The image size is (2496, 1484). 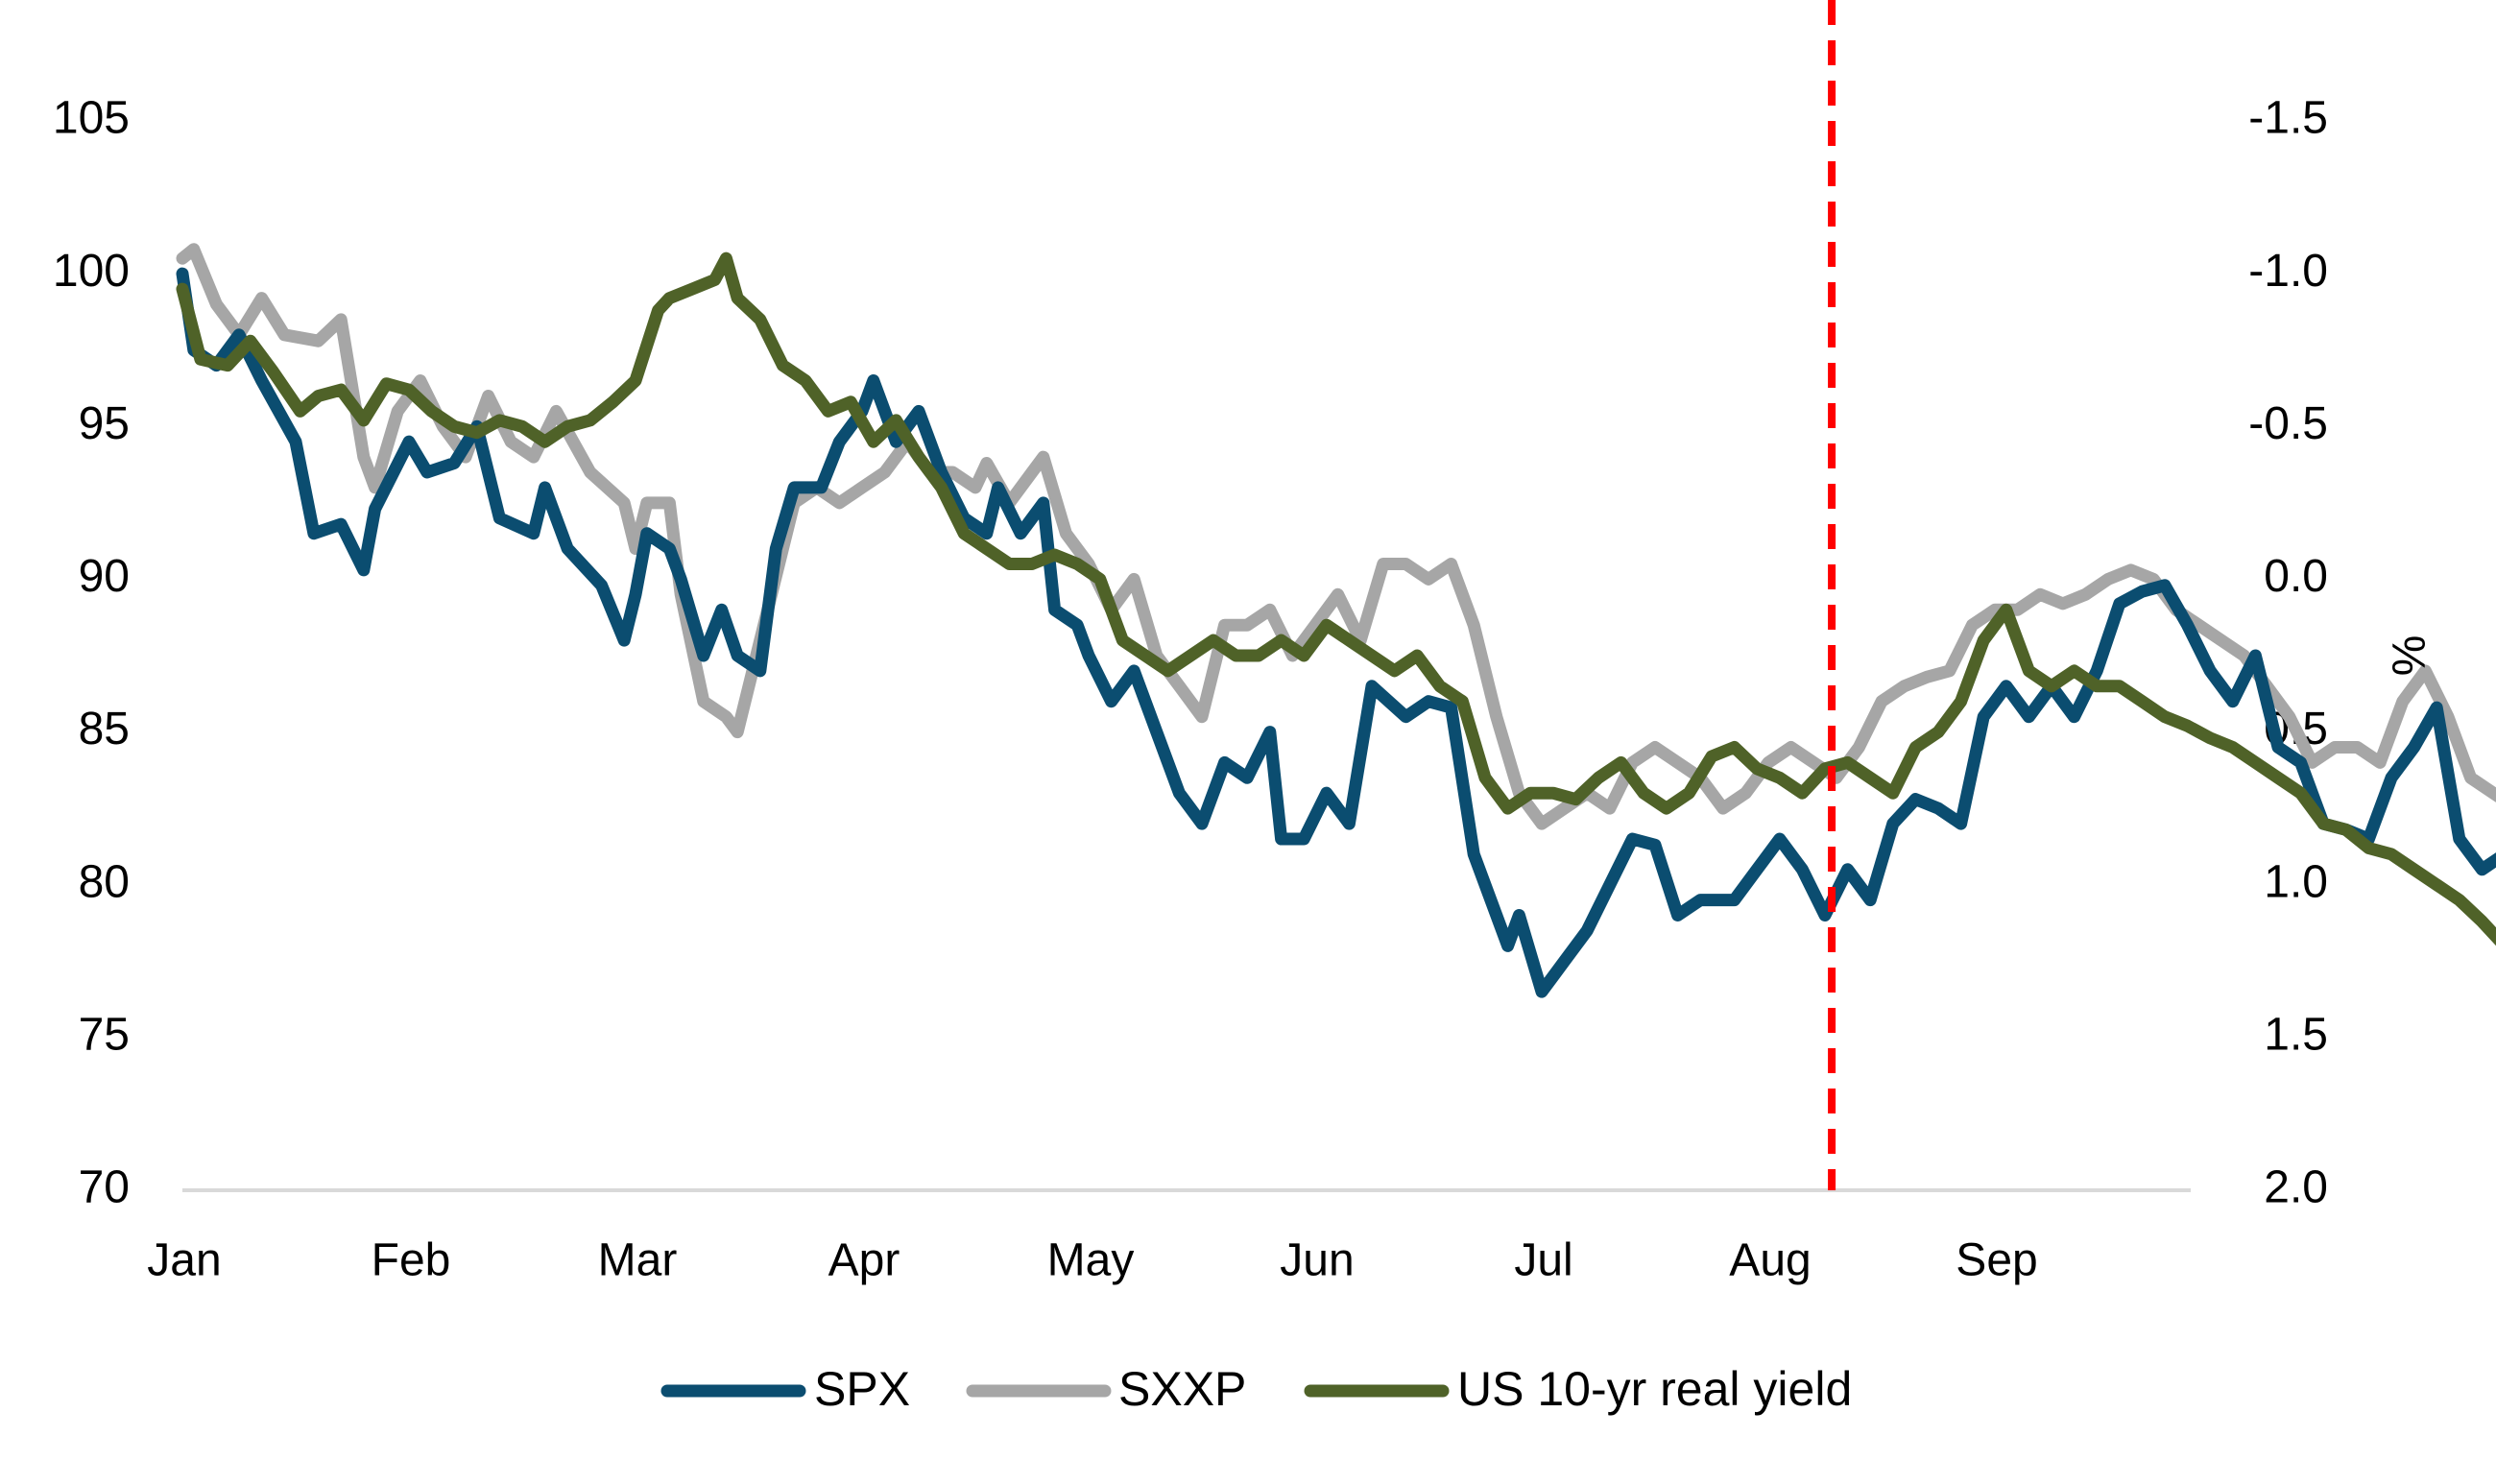 I want to click on left-tick-label: 100, so click(x=91, y=271).